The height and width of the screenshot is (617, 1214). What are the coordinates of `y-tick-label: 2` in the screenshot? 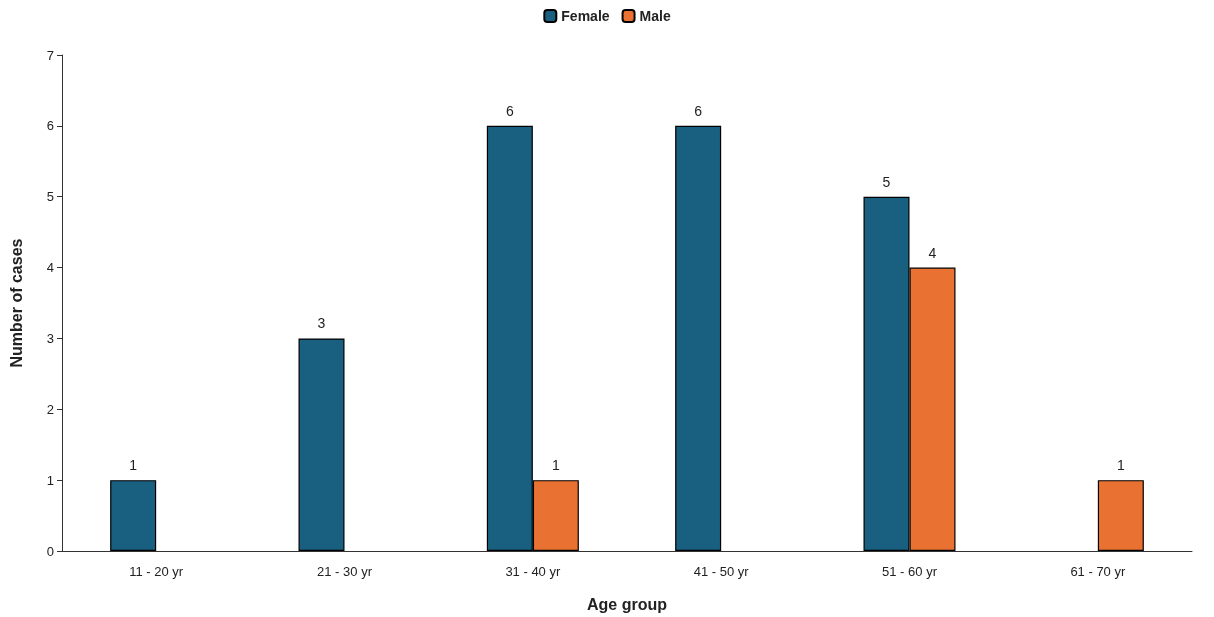 It's located at (50, 409).